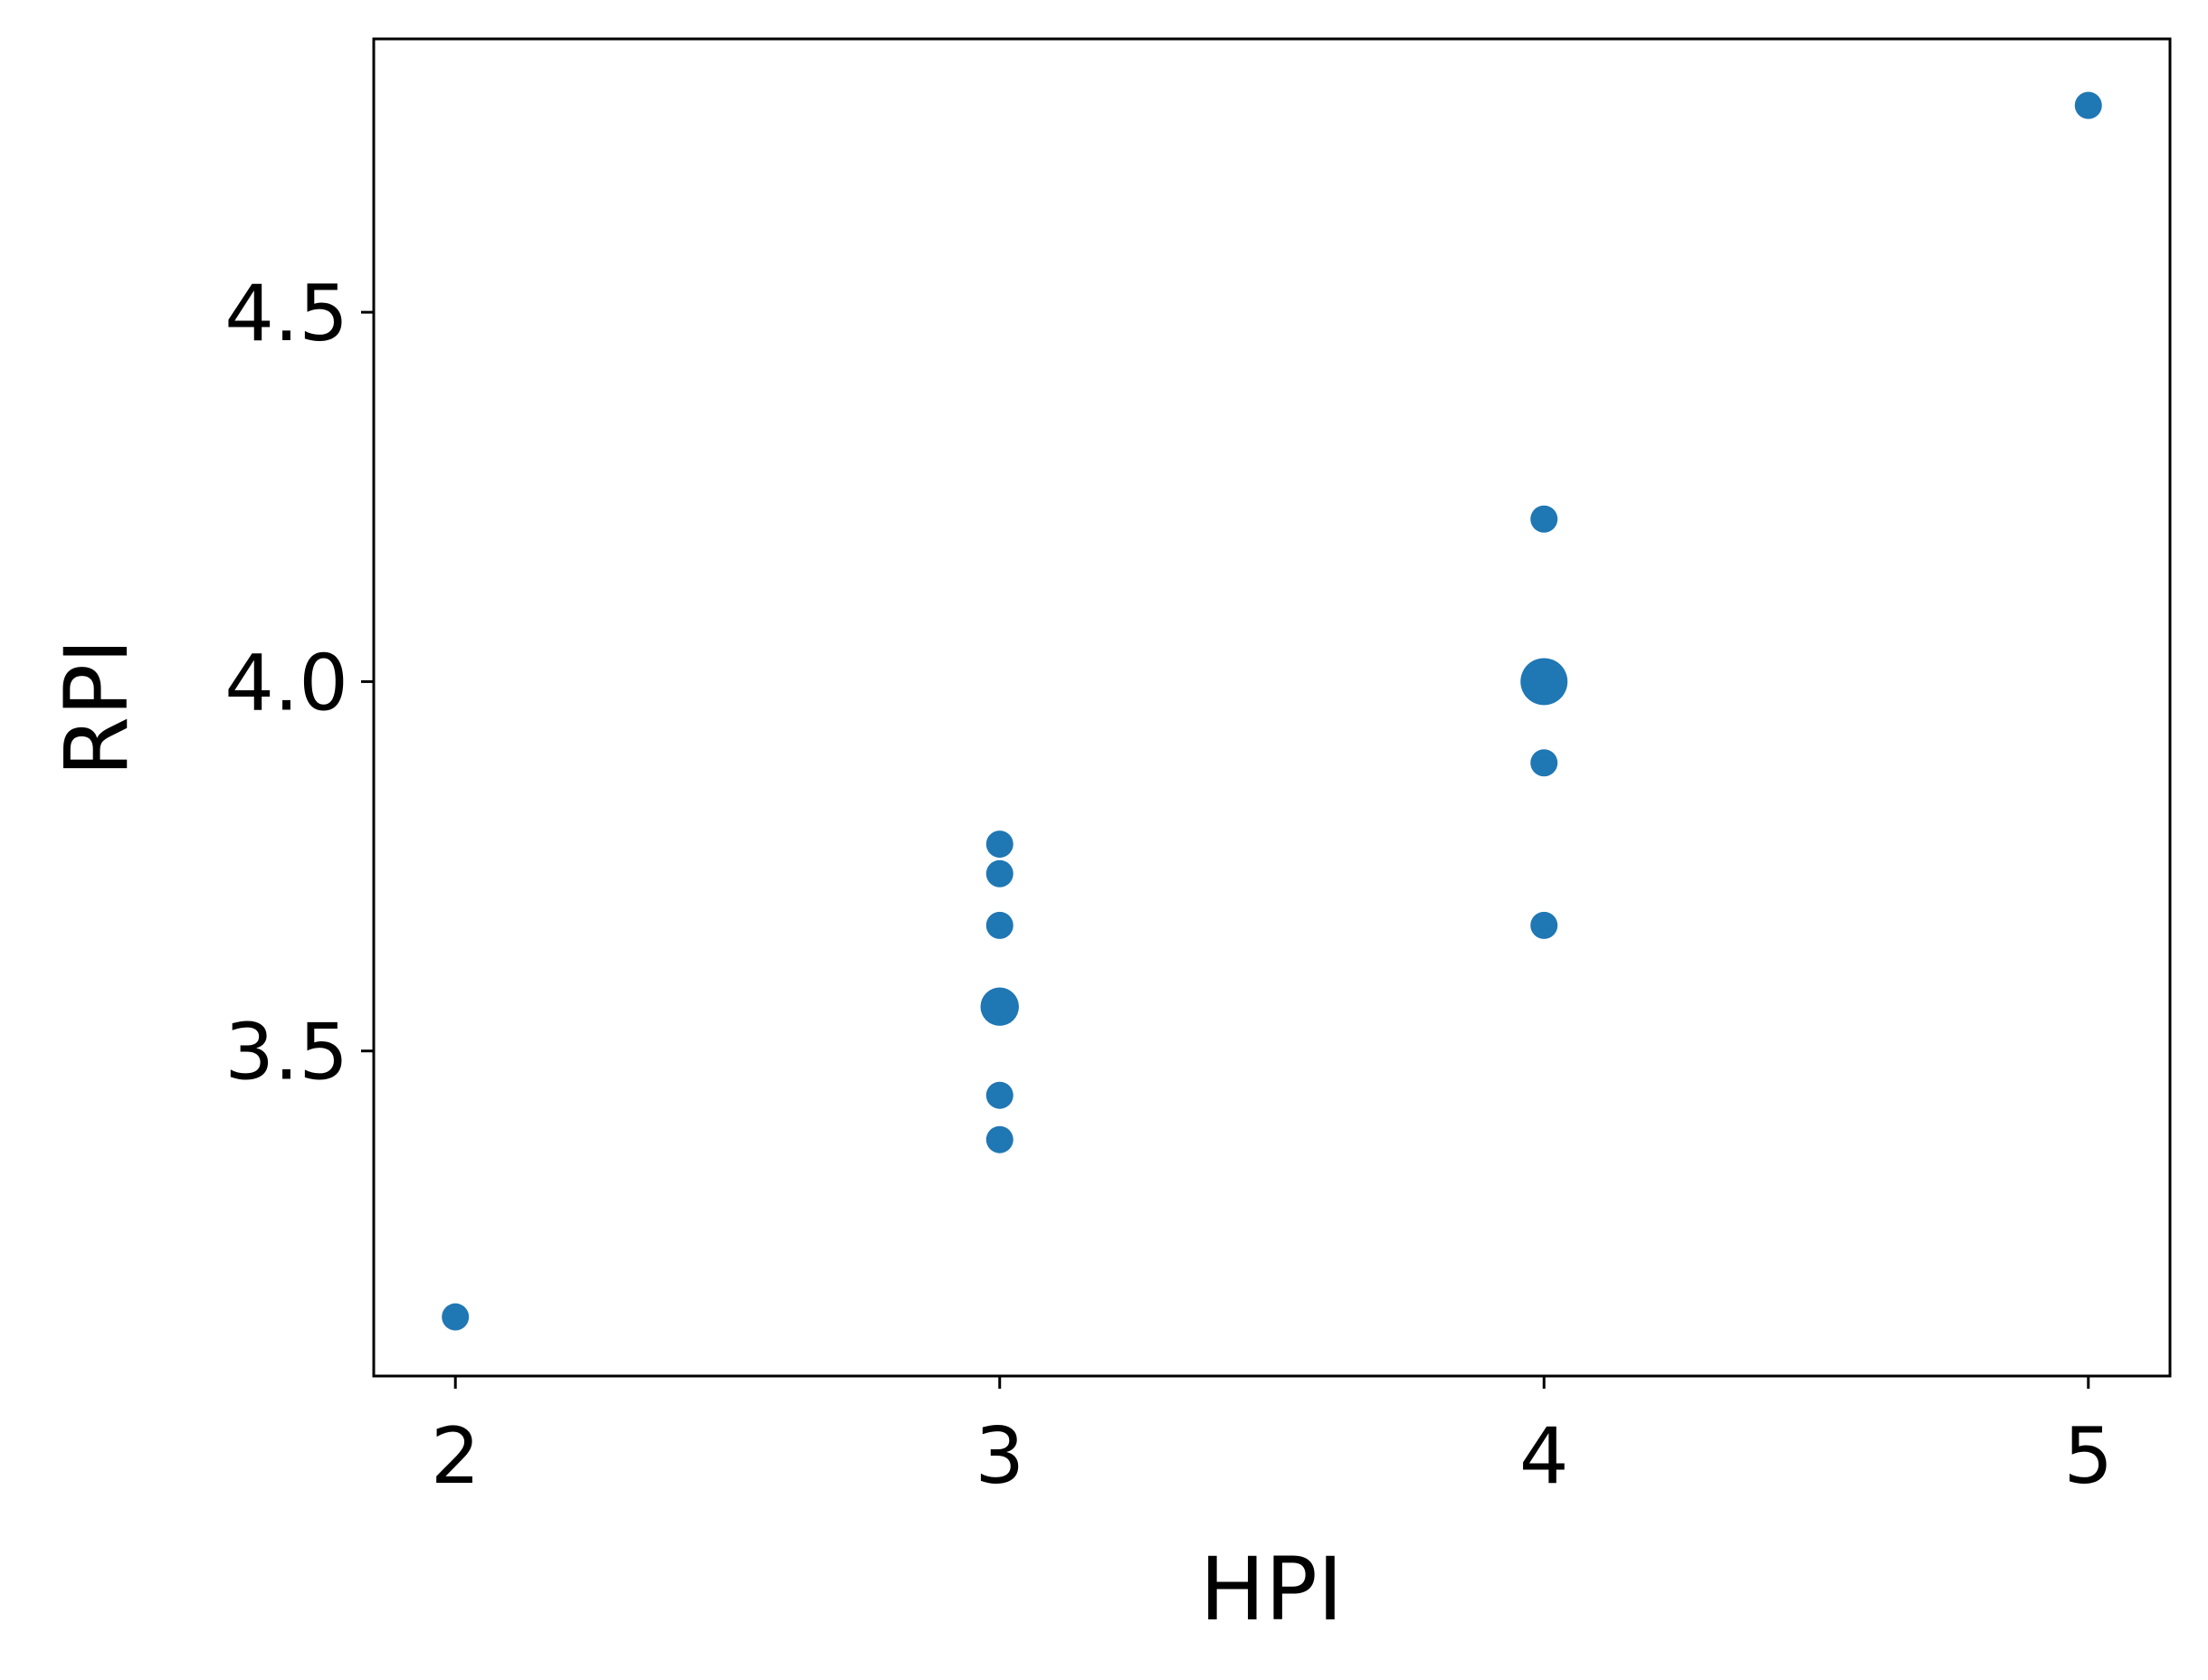 The width and height of the screenshot is (2208, 1680). I want to click on x-tick-label-1: 2, so click(456, 1456).